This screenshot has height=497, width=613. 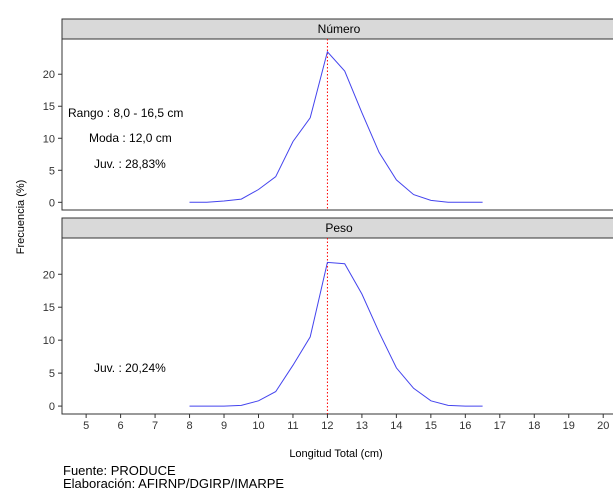 I want to click on panel-peso-series-line, so click(x=336, y=334).